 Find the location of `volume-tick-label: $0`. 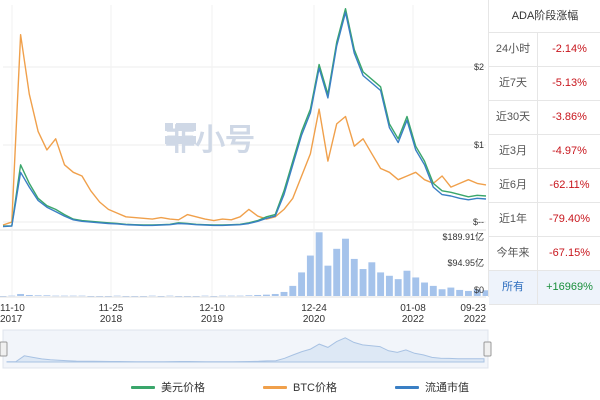

volume-tick-label: $0 is located at coordinates (479, 290).